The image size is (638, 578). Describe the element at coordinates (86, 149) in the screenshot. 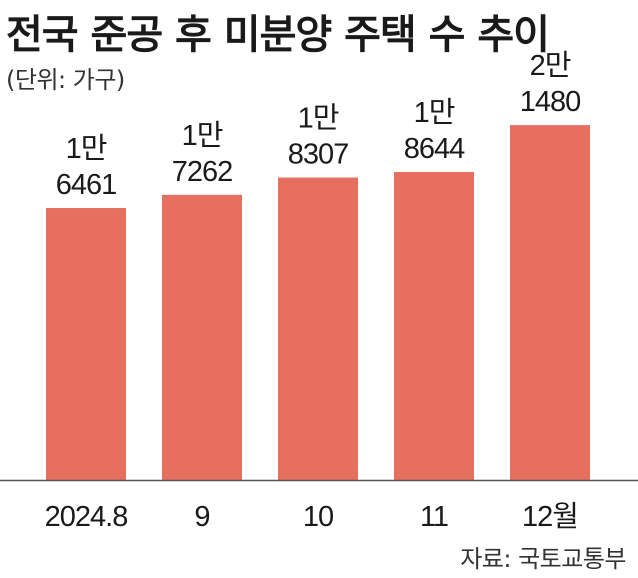

I see `data-label-top-0: 1만` at that location.